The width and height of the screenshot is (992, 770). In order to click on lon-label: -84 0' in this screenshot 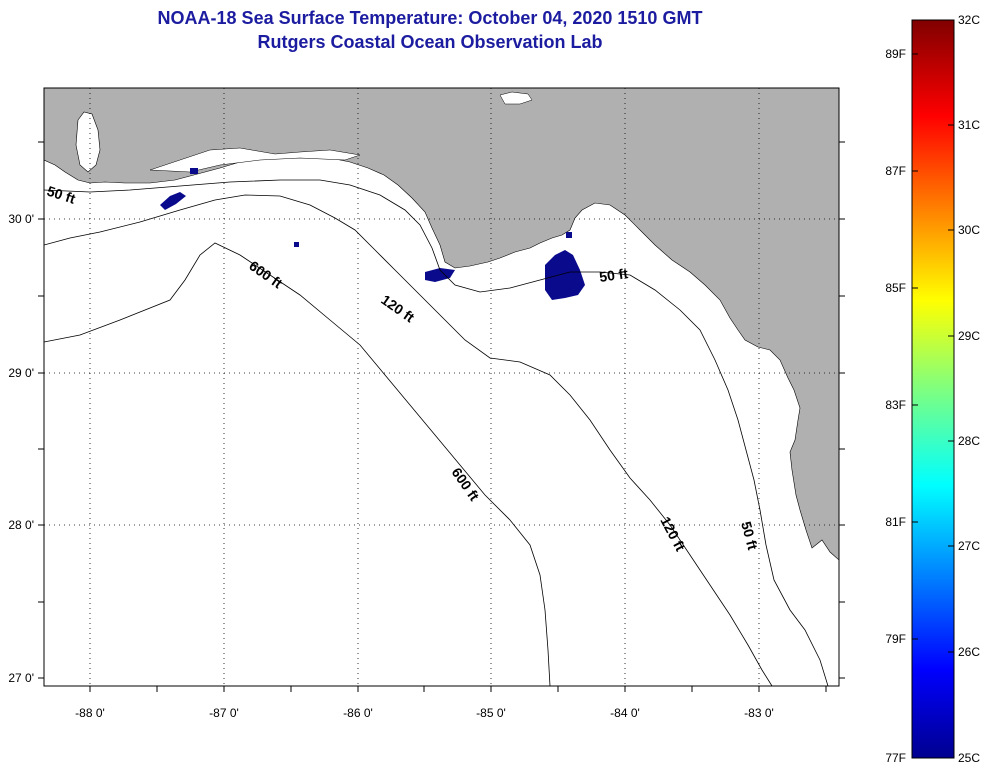, I will do `click(625, 713)`.